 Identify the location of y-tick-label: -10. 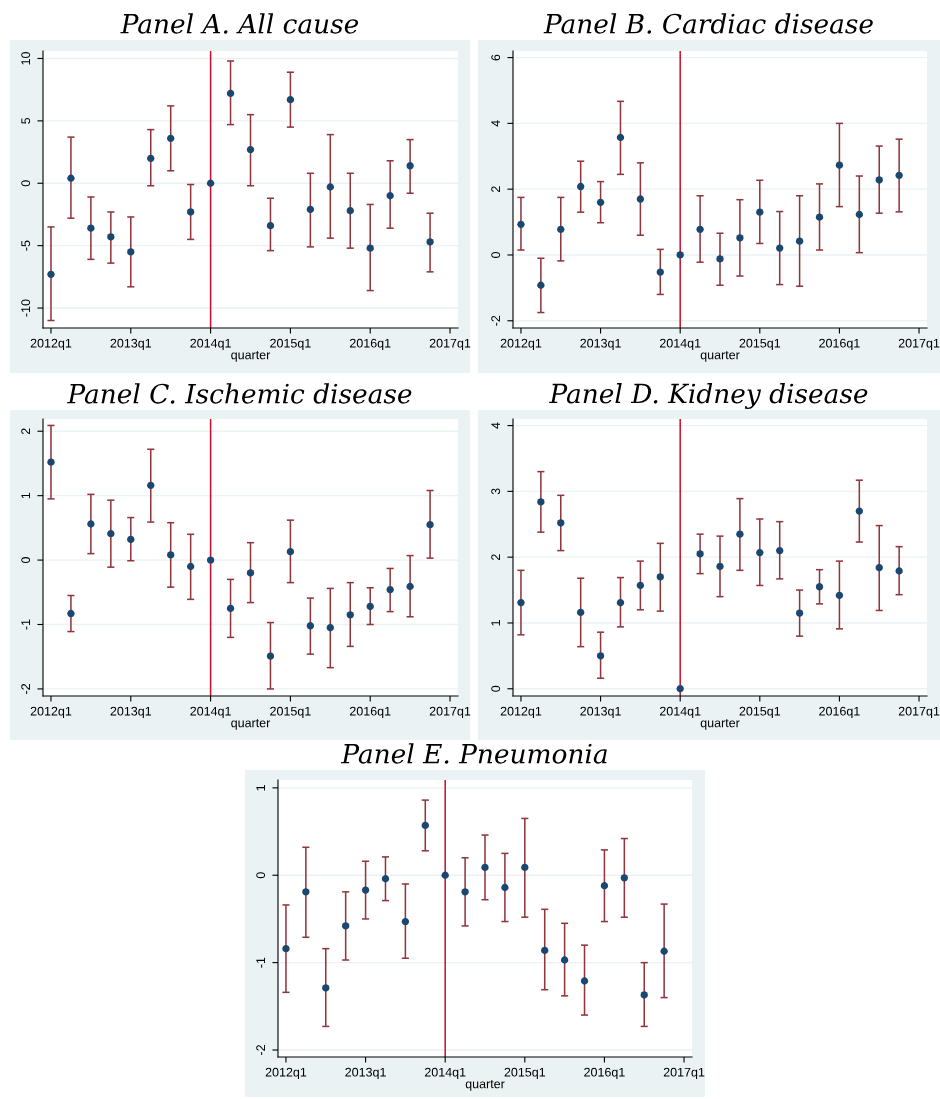
(26, 308).